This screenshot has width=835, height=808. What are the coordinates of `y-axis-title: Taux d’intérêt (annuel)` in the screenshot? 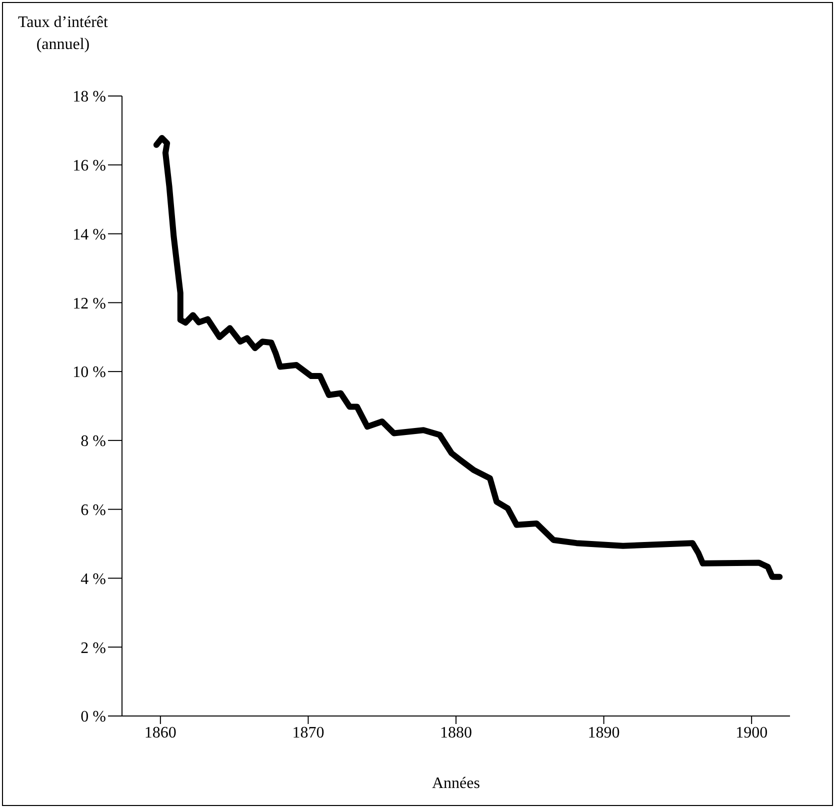 It's located at (63, 34).